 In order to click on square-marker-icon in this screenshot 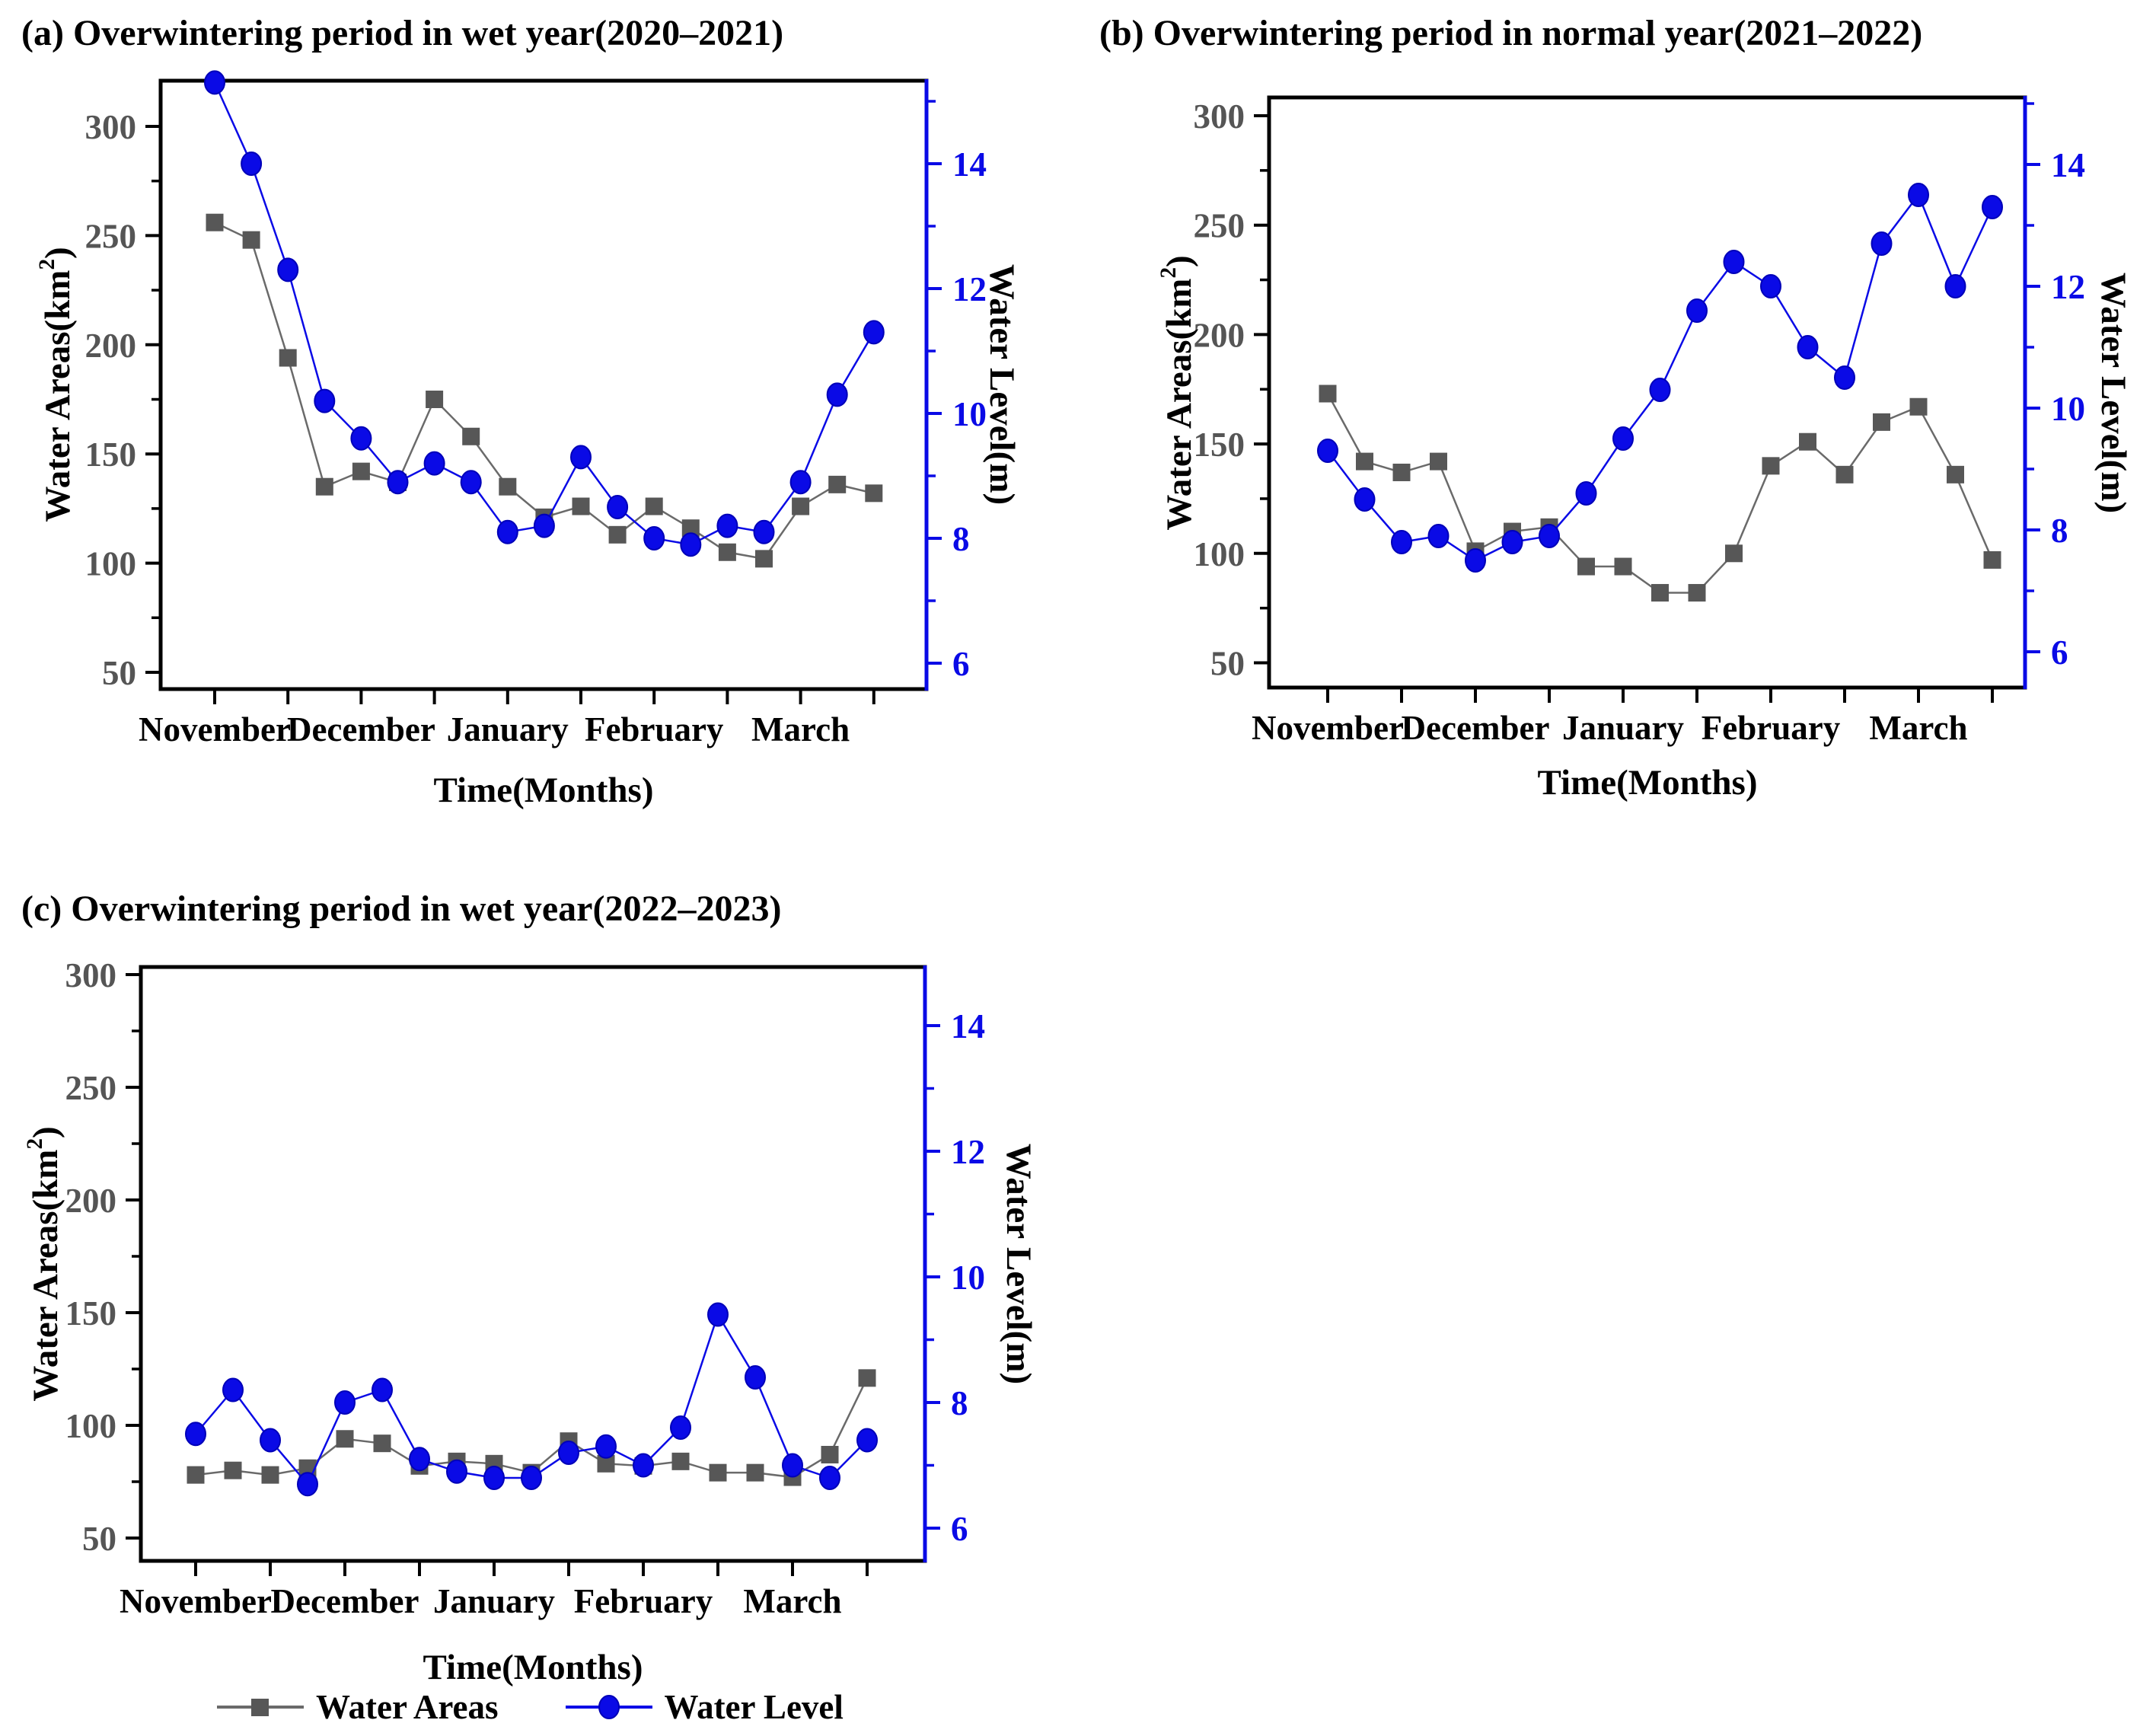, I will do `click(260, 1707)`.